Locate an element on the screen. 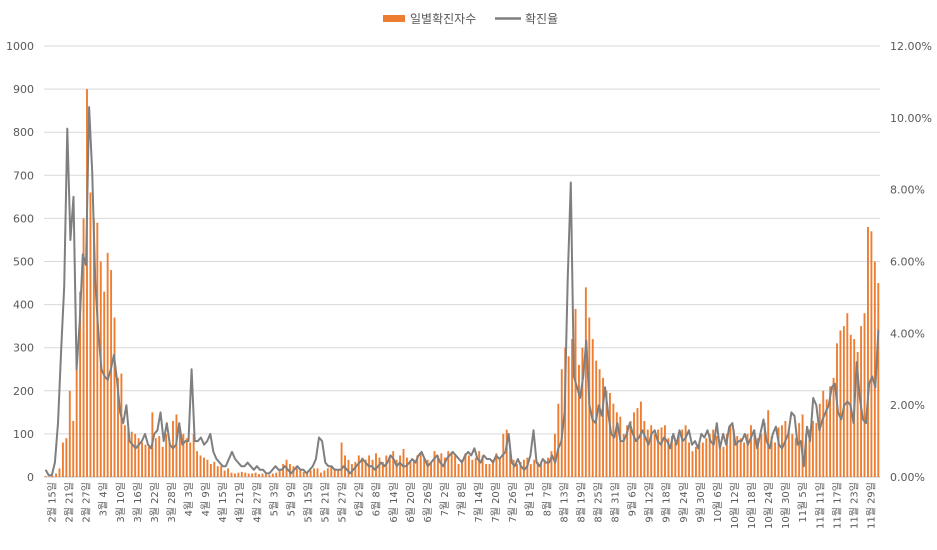  x-tick-label: 5월 3일 is located at coordinates (274, 499).